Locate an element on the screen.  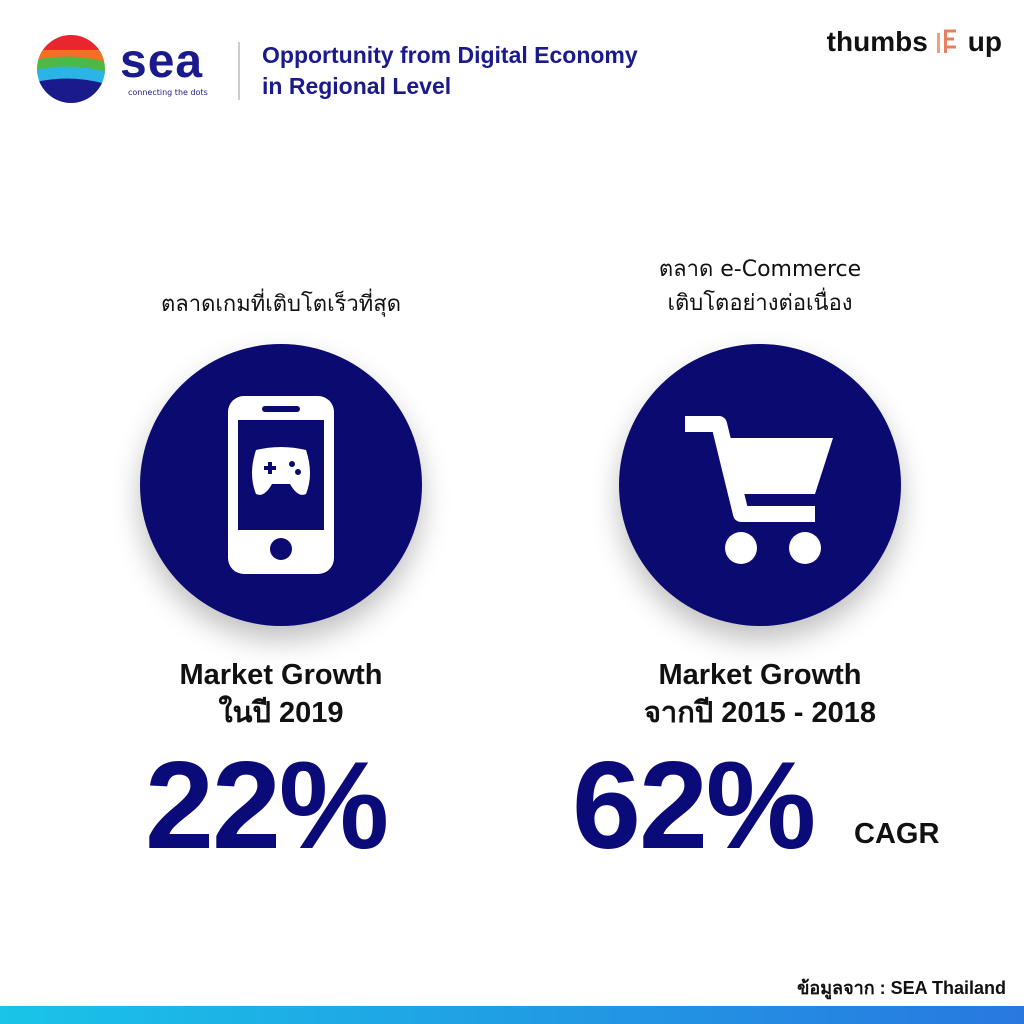
label: Market Growth จากปี 2015 - 2018 is located at coordinates (760, 694).